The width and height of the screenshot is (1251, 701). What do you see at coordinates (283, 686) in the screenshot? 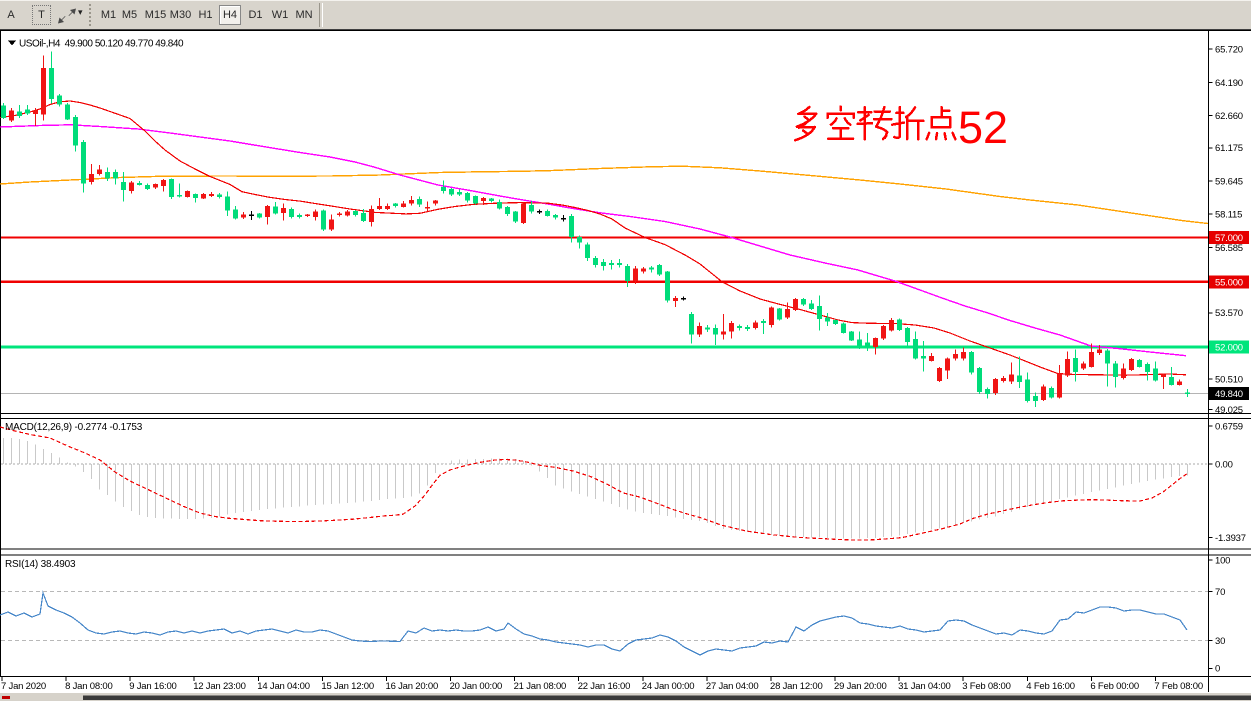
I see `svg-text: 14 Jan 04:00` at bounding box center [283, 686].